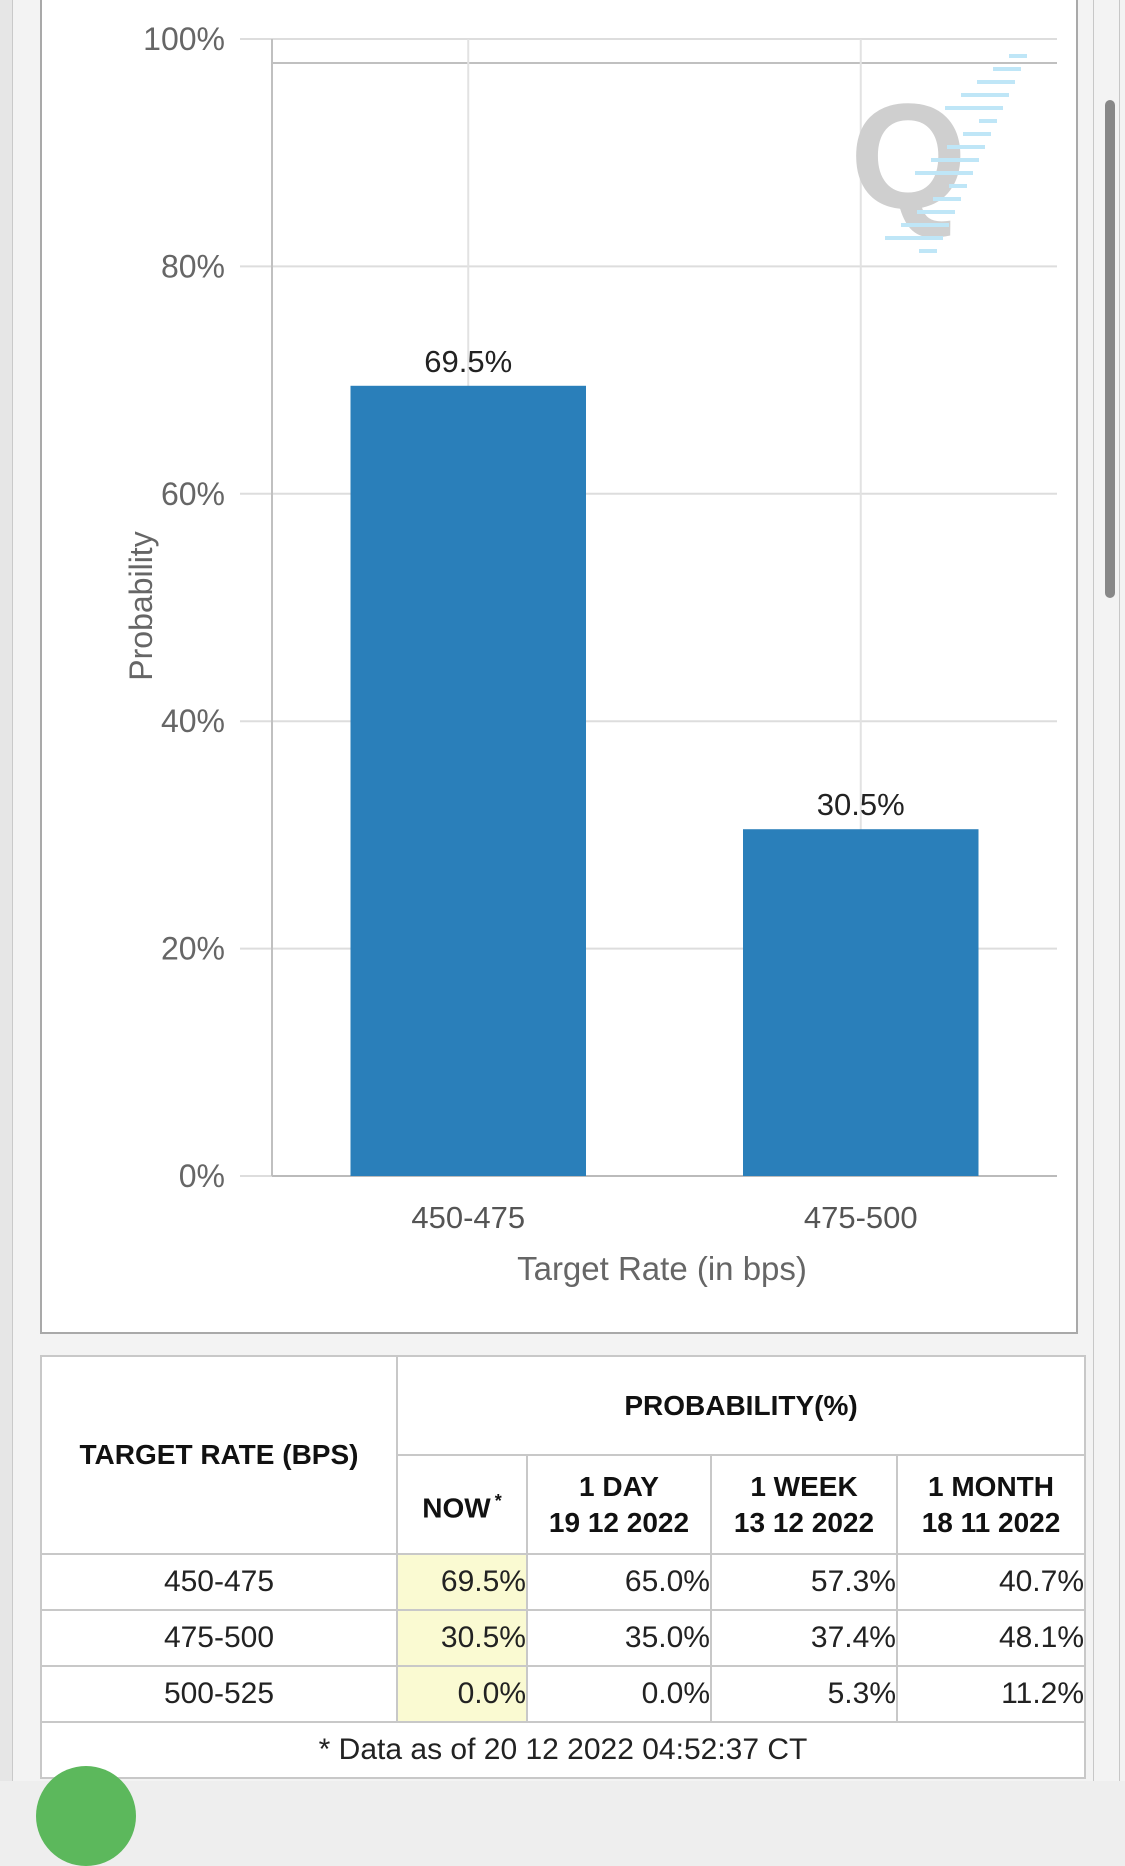  I want to click on y-axis-label: Probability, so click(141, 605).